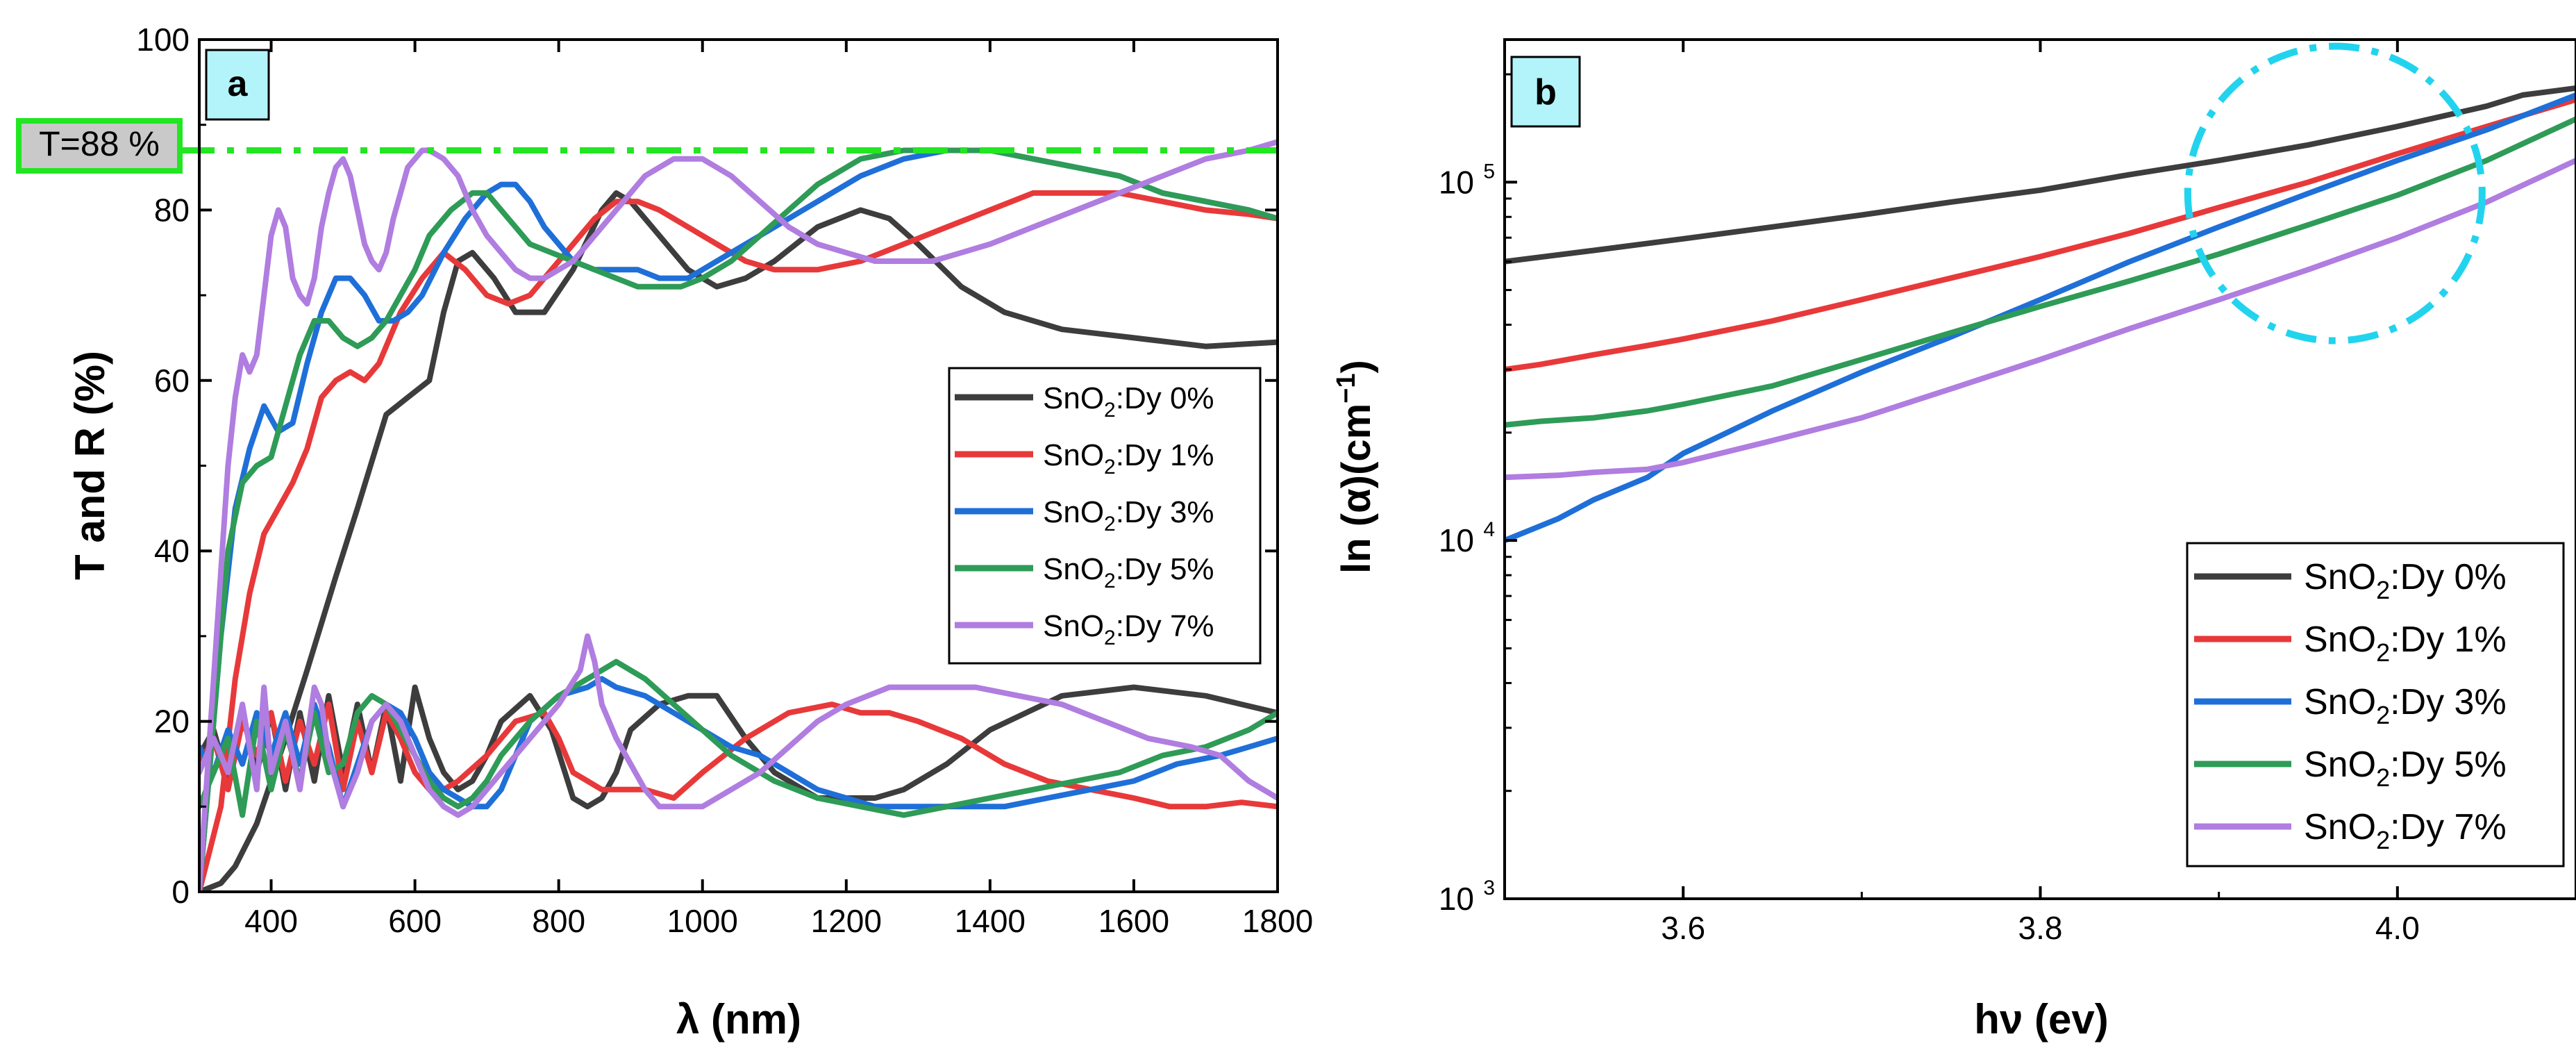  What do you see at coordinates (1133, 921) in the screenshot?
I see `x-tick-label-a: 1600` at bounding box center [1133, 921].